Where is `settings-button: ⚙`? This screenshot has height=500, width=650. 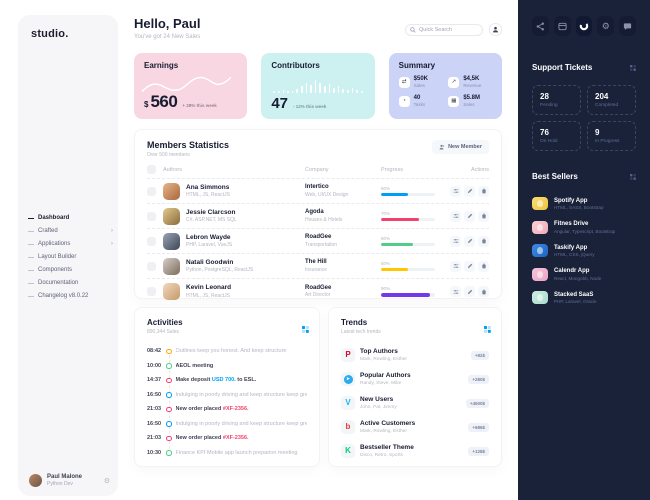
settings-button: ⚙ is located at coordinates (606, 26).